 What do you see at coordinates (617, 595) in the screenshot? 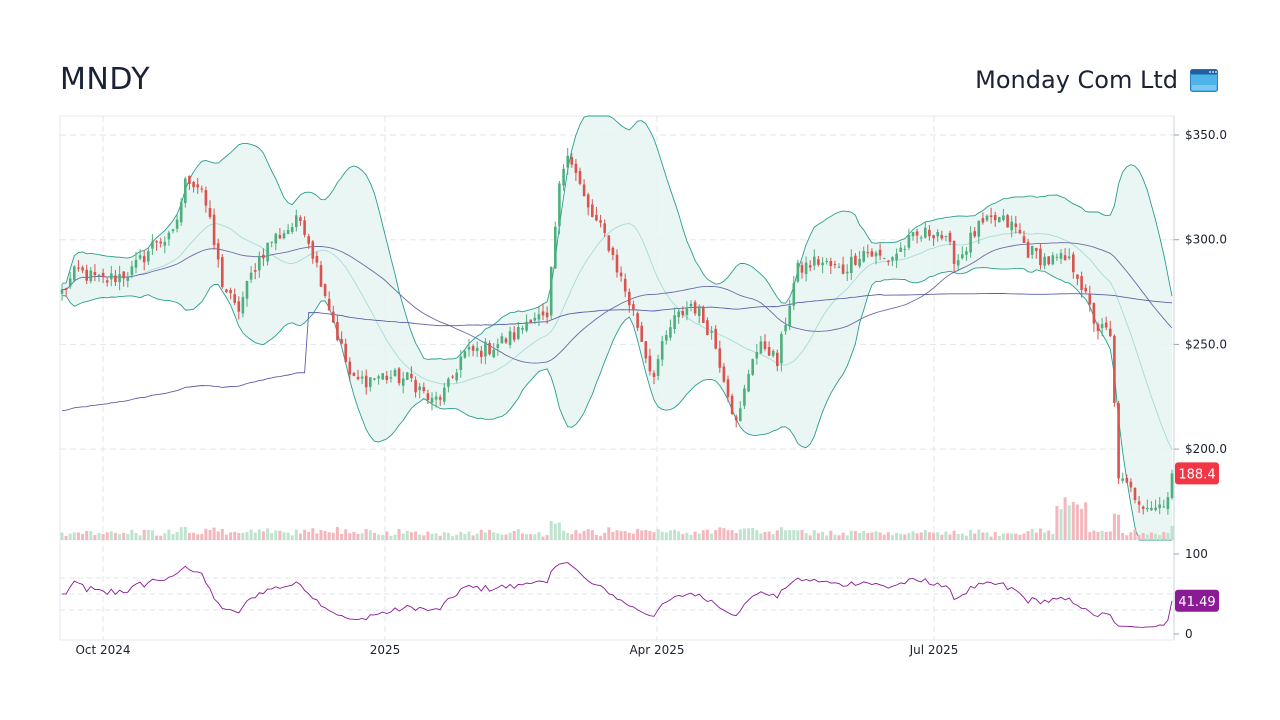
I see `rsi-panel` at bounding box center [617, 595].